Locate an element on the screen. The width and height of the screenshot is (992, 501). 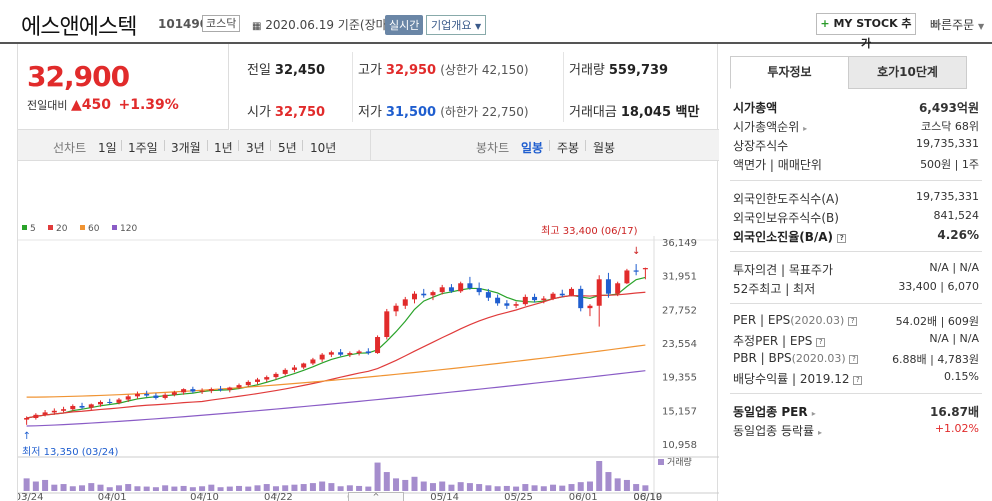
current-price-box: 32,900 전일대비 ▲450 +1.39% is located at coordinates (123, 87).